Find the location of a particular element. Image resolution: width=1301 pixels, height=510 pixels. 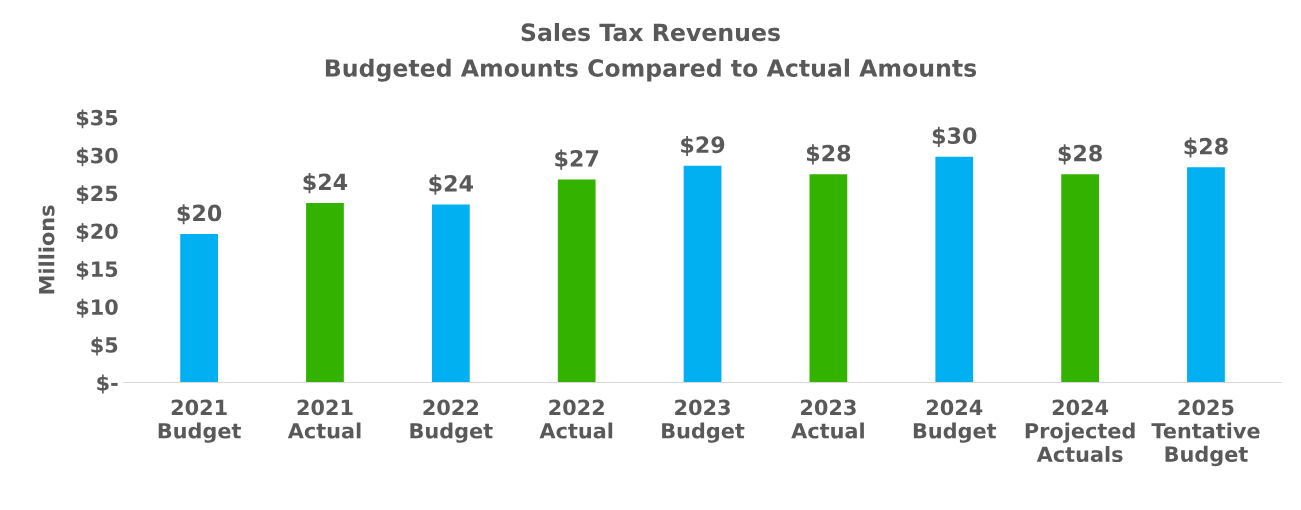

x-tick-label: 2023 Actual is located at coordinates (827, 419).